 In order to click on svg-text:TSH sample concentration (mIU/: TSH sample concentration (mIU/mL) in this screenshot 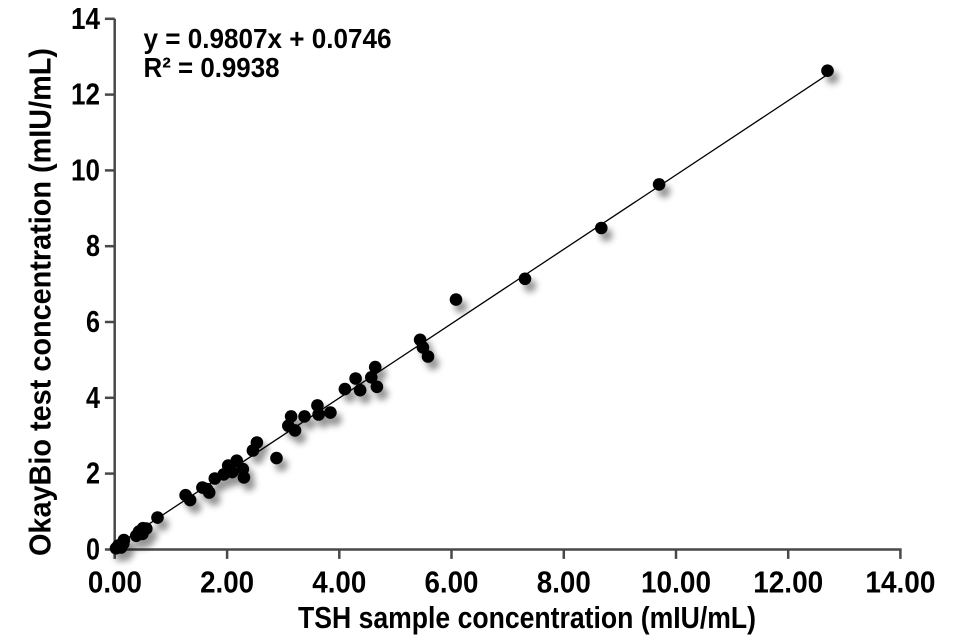, I will do `click(527, 617)`.